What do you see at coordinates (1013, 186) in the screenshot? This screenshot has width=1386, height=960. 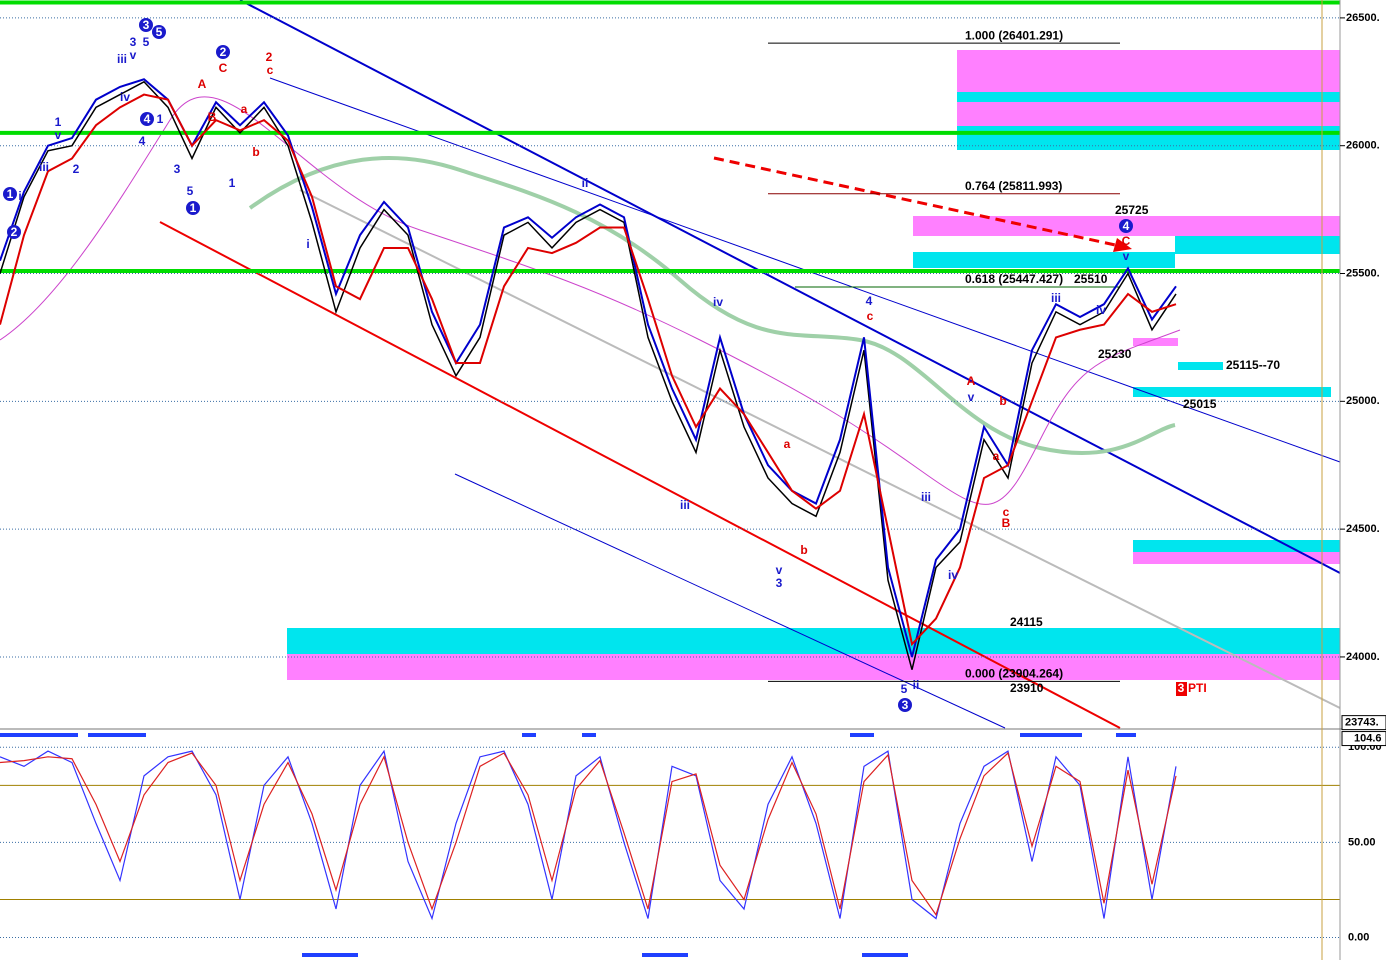 I see `fib-label: 0.764 (25811.993)` at bounding box center [1013, 186].